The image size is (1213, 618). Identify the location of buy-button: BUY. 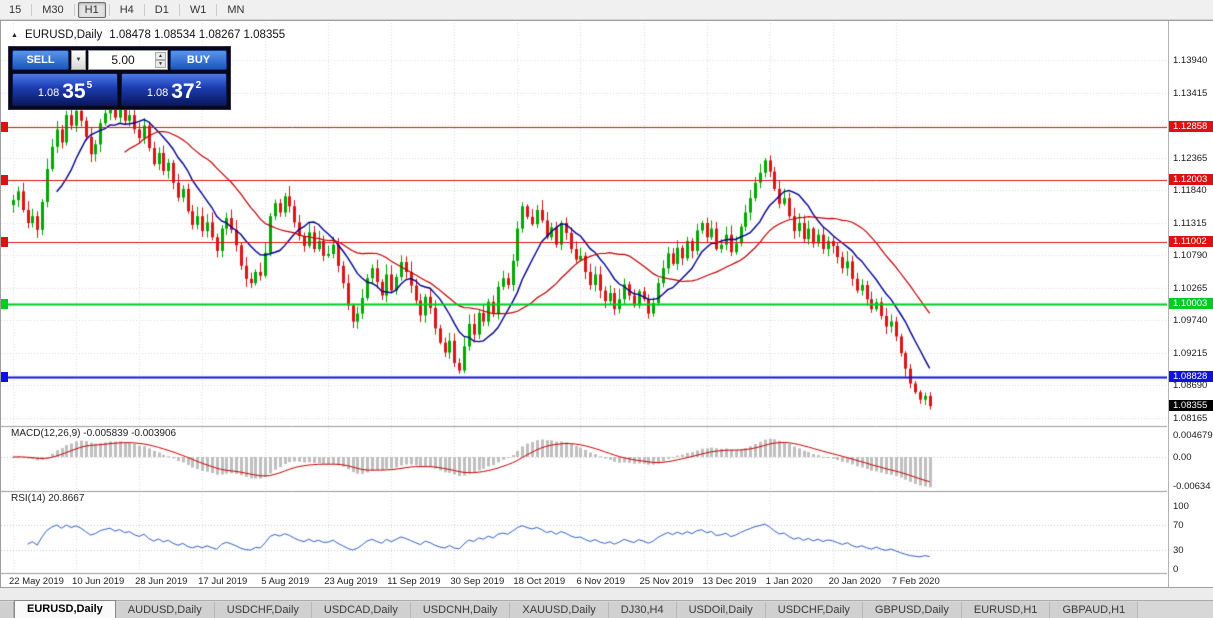
(198, 60).